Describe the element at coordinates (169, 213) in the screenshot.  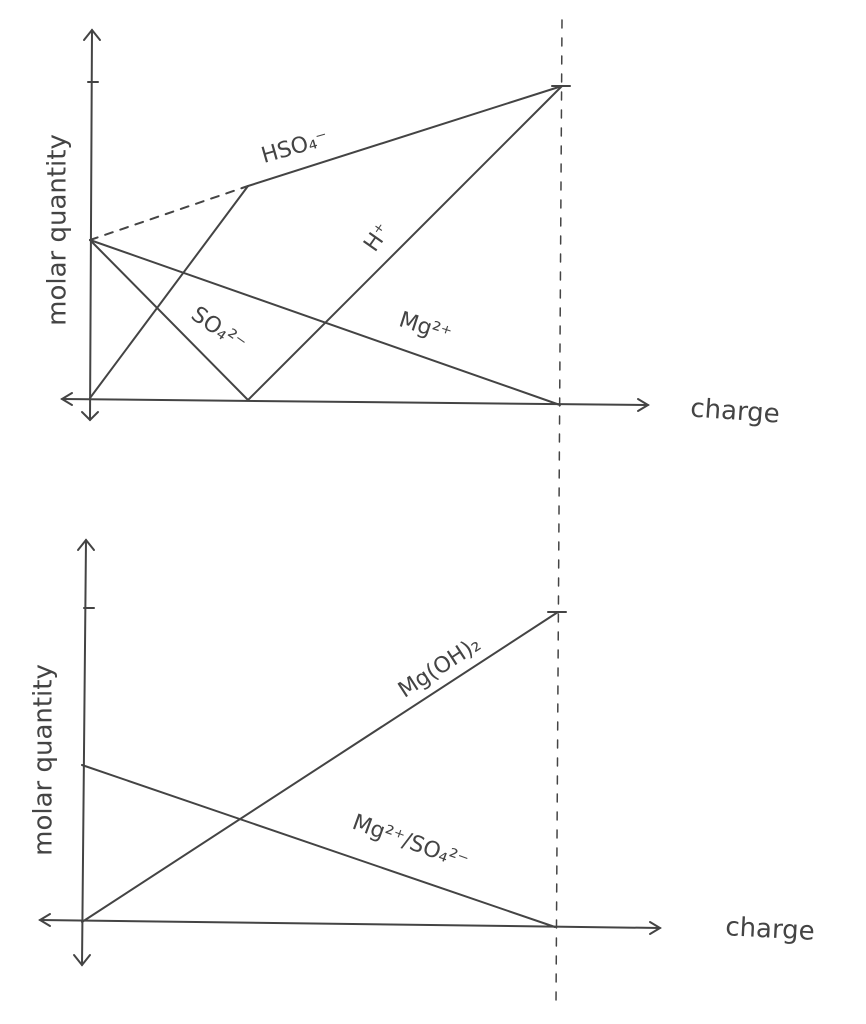
I see `dashed-line` at that location.